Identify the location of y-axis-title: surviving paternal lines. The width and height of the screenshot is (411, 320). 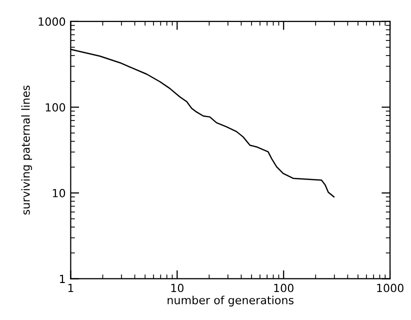
(26, 150).